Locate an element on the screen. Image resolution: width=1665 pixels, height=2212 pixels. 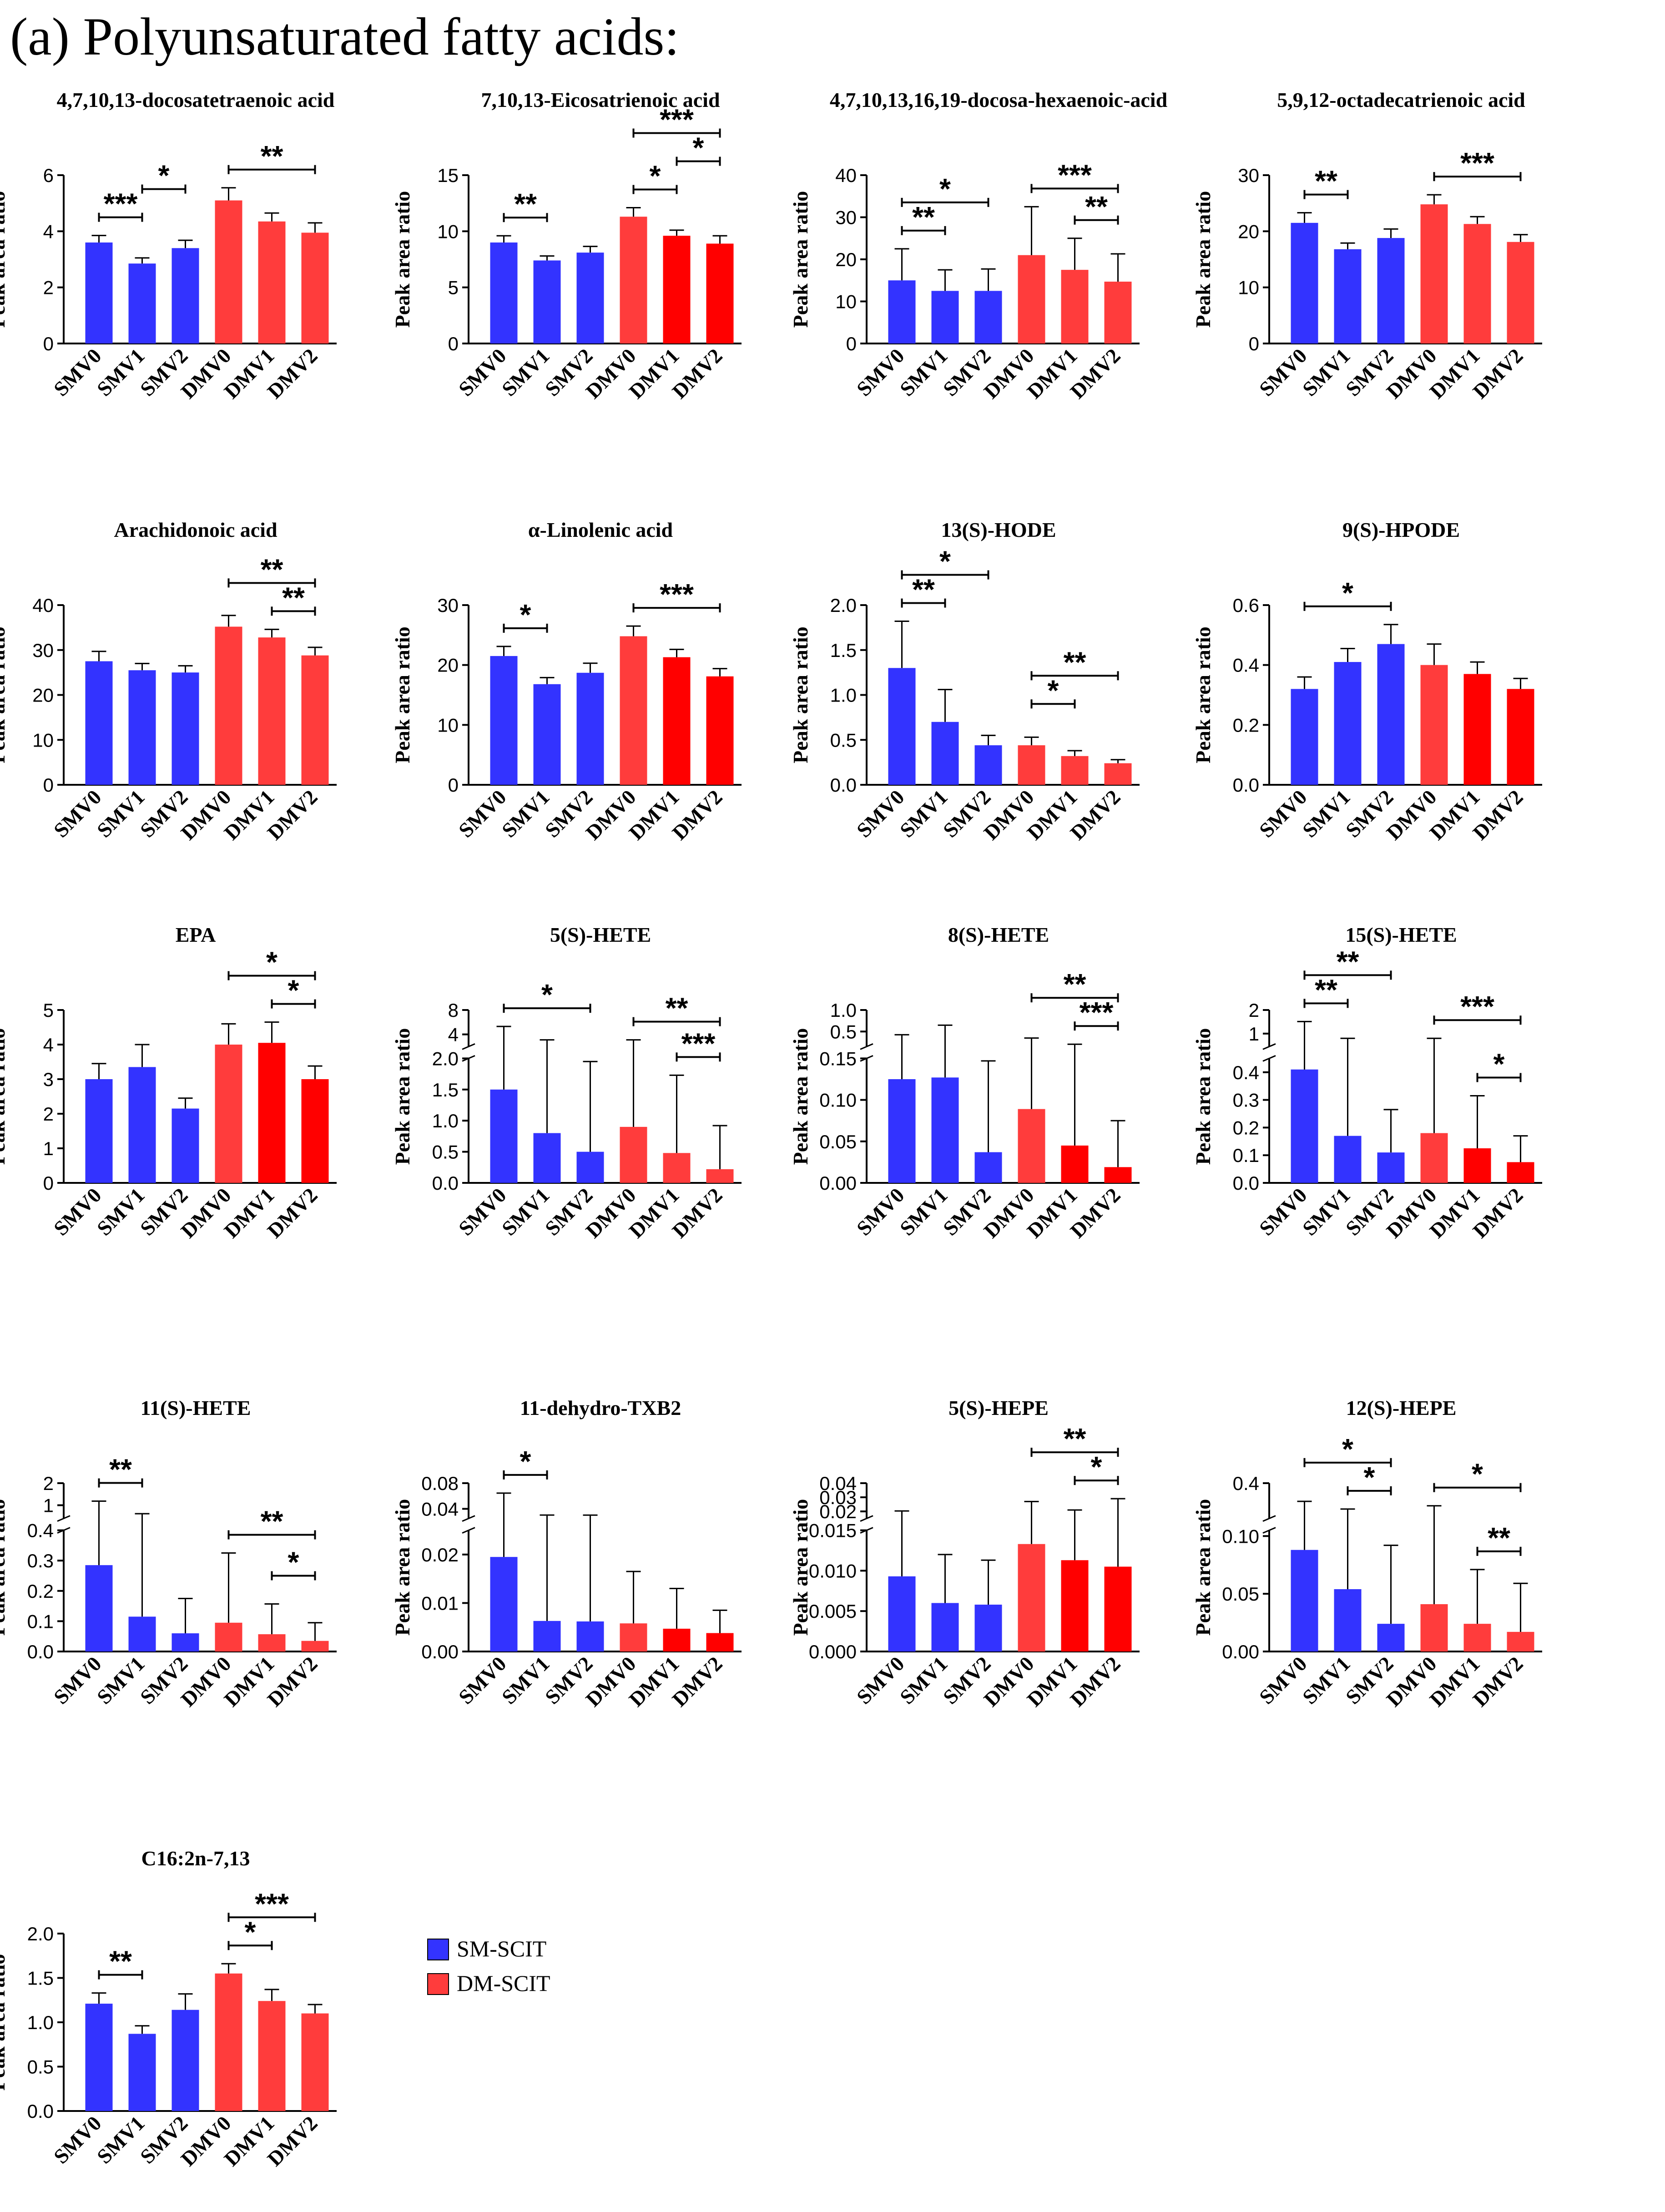
legend-label-sm: SM-SCIT is located at coordinates (502, 1948).